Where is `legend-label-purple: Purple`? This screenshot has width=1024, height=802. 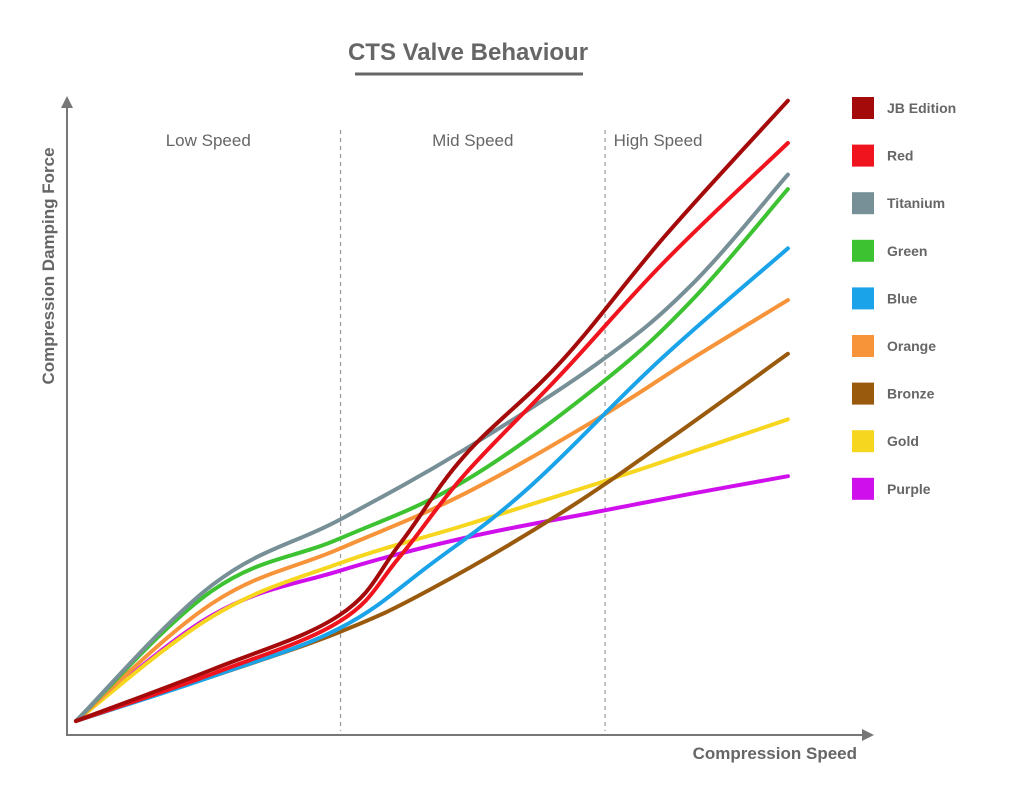 legend-label-purple: Purple is located at coordinates (909, 489).